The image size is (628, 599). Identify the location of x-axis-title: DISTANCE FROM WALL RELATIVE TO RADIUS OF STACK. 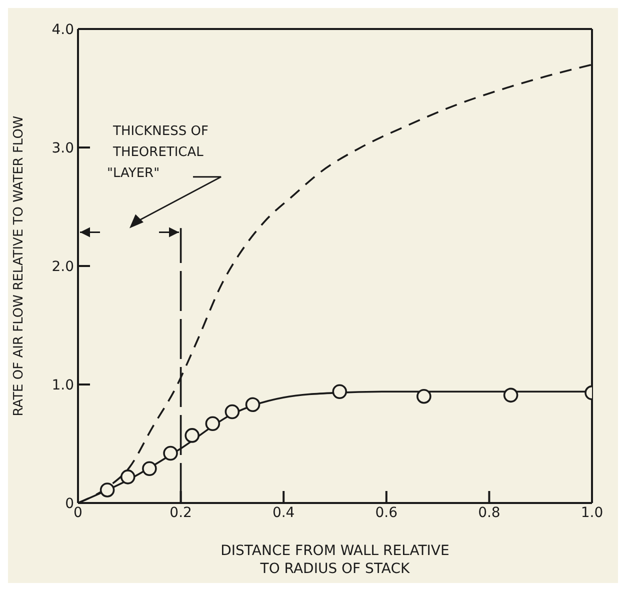
(335, 560).